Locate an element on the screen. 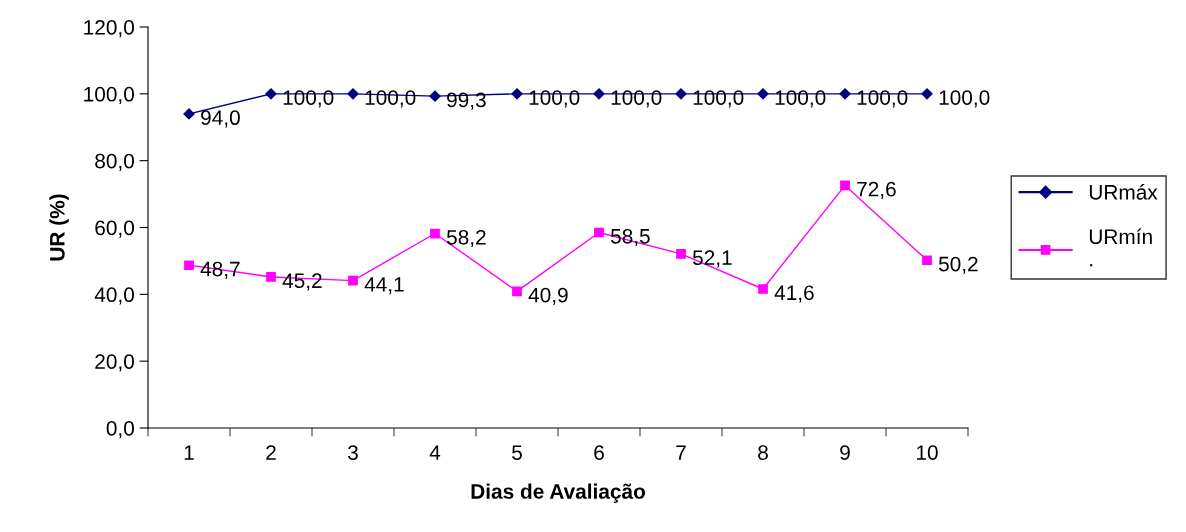  x-tick-label: 1 is located at coordinates (189, 452).